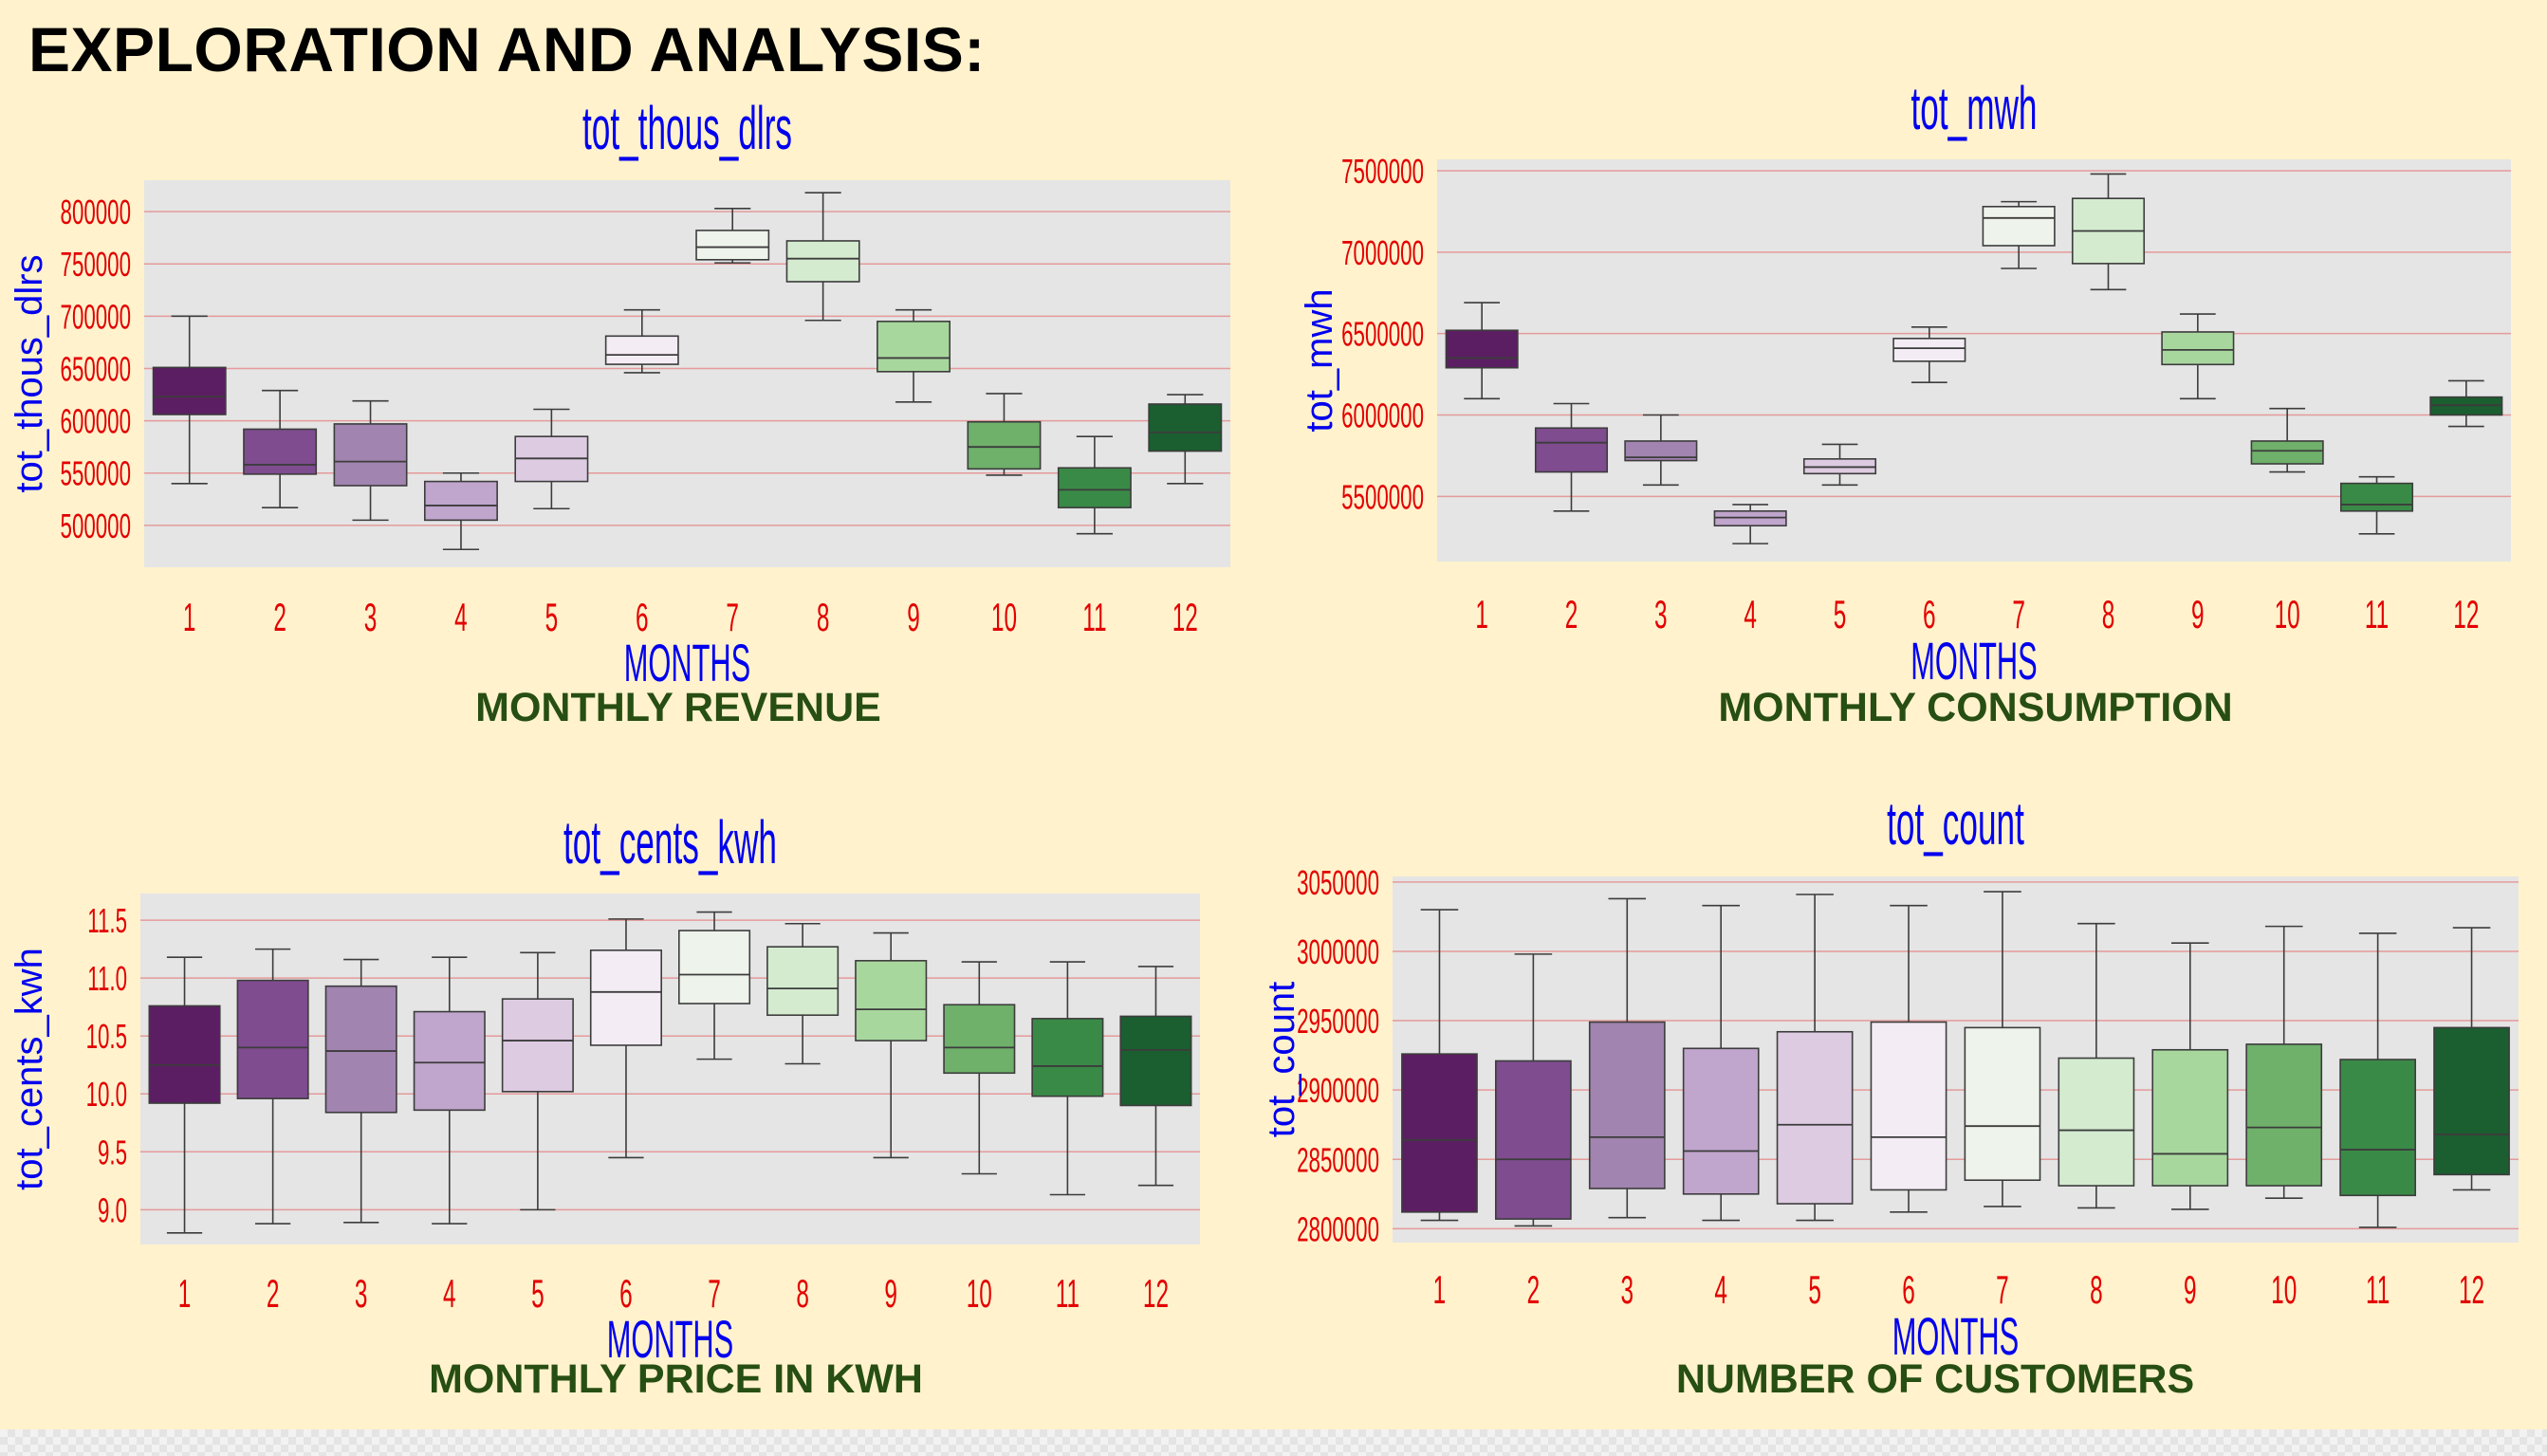 The height and width of the screenshot is (1456, 2547). Describe the element at coordinates (2284, 1290) in the screenshot. I see `customers-xtick-label: 10` at that location.